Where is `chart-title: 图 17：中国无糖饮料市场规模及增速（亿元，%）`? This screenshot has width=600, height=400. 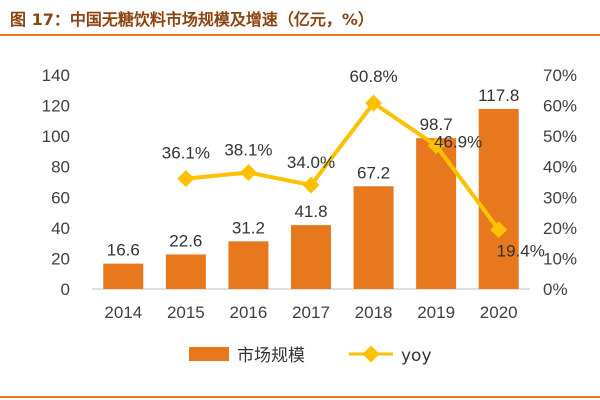 chart-title: 图 17：中国无糖饮料市场规模及增速（亿元，%） is located at coordinates (192, 19).